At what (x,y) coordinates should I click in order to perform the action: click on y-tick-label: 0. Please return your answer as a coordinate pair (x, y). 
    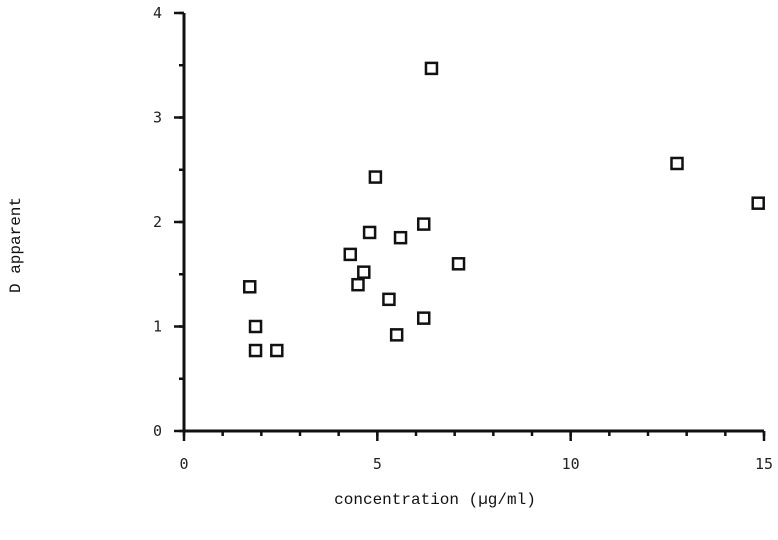
    Looking at the image, I should click on (157, 431).